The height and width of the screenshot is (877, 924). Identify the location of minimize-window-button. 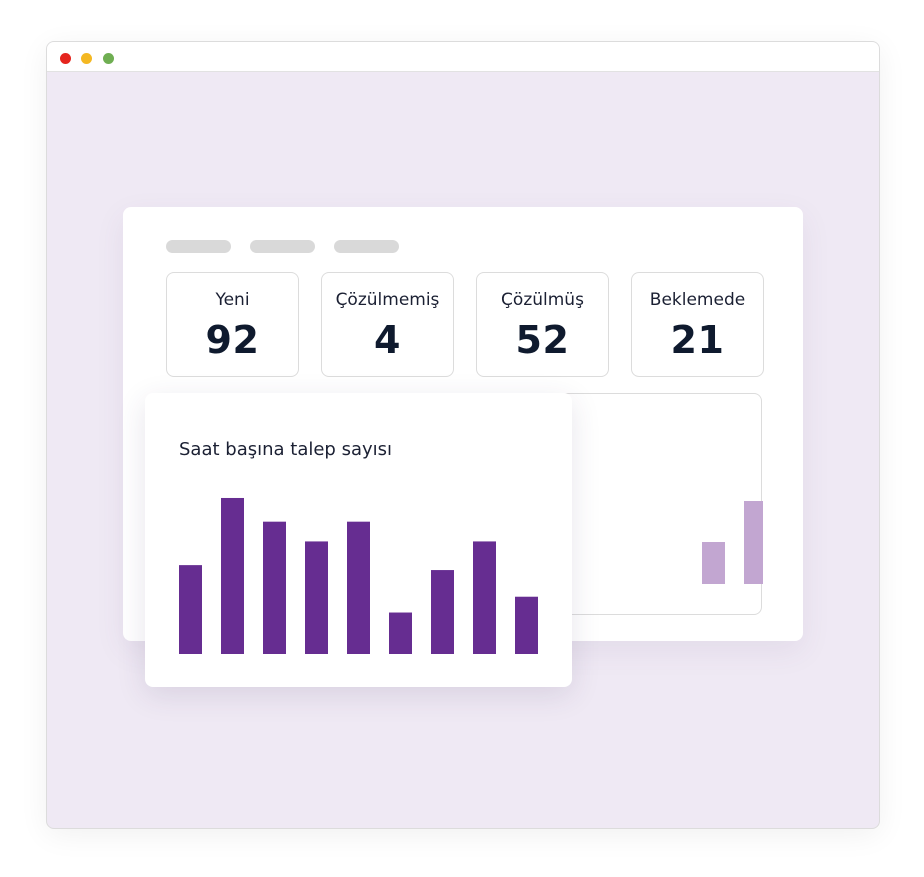
(86, 58).